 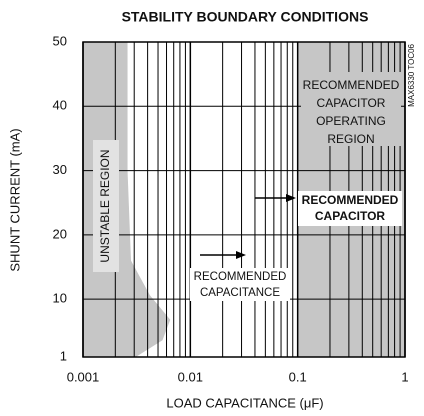 What do you see at coordinates (14, 199) in the screenshot?
I see `y-axis-label: SHUNT CURRENT (mA)` at bounding box center [14, 199].